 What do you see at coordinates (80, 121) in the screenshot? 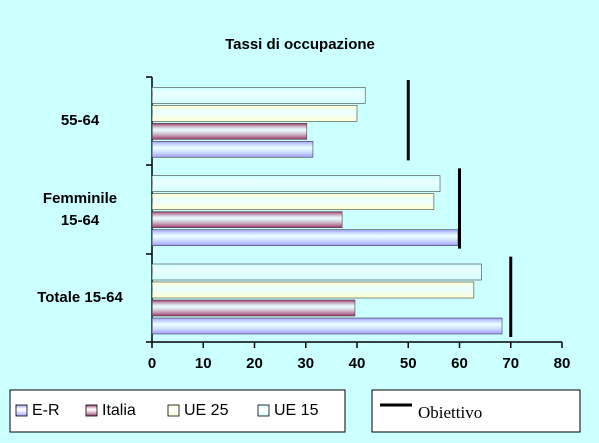
I see `category-label: 55-64` at bounding box center [80, 121].